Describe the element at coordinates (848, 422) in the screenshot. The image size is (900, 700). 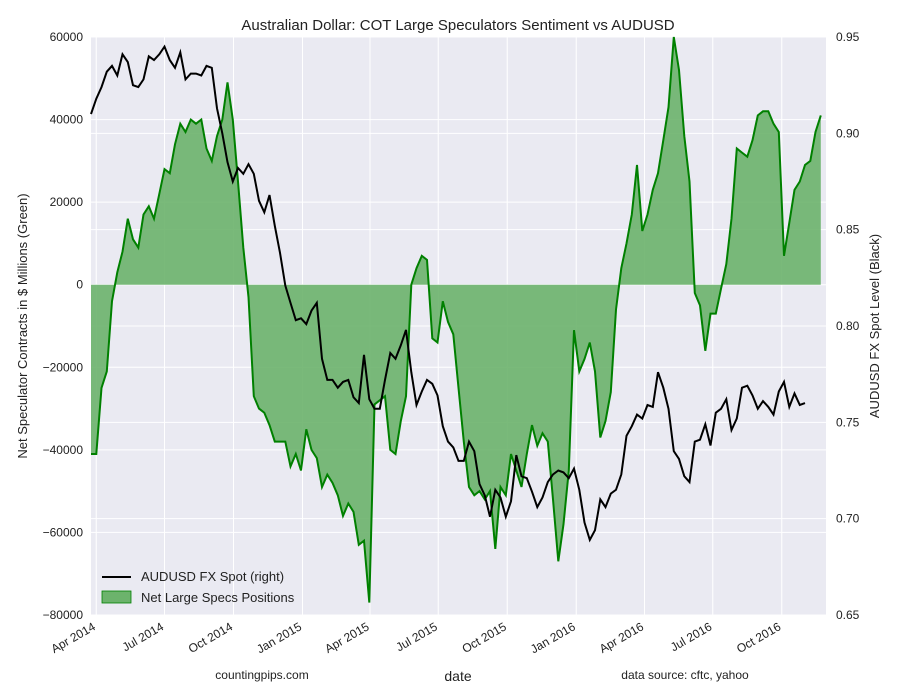
I see `right-tick-label: 0.75` at that location.